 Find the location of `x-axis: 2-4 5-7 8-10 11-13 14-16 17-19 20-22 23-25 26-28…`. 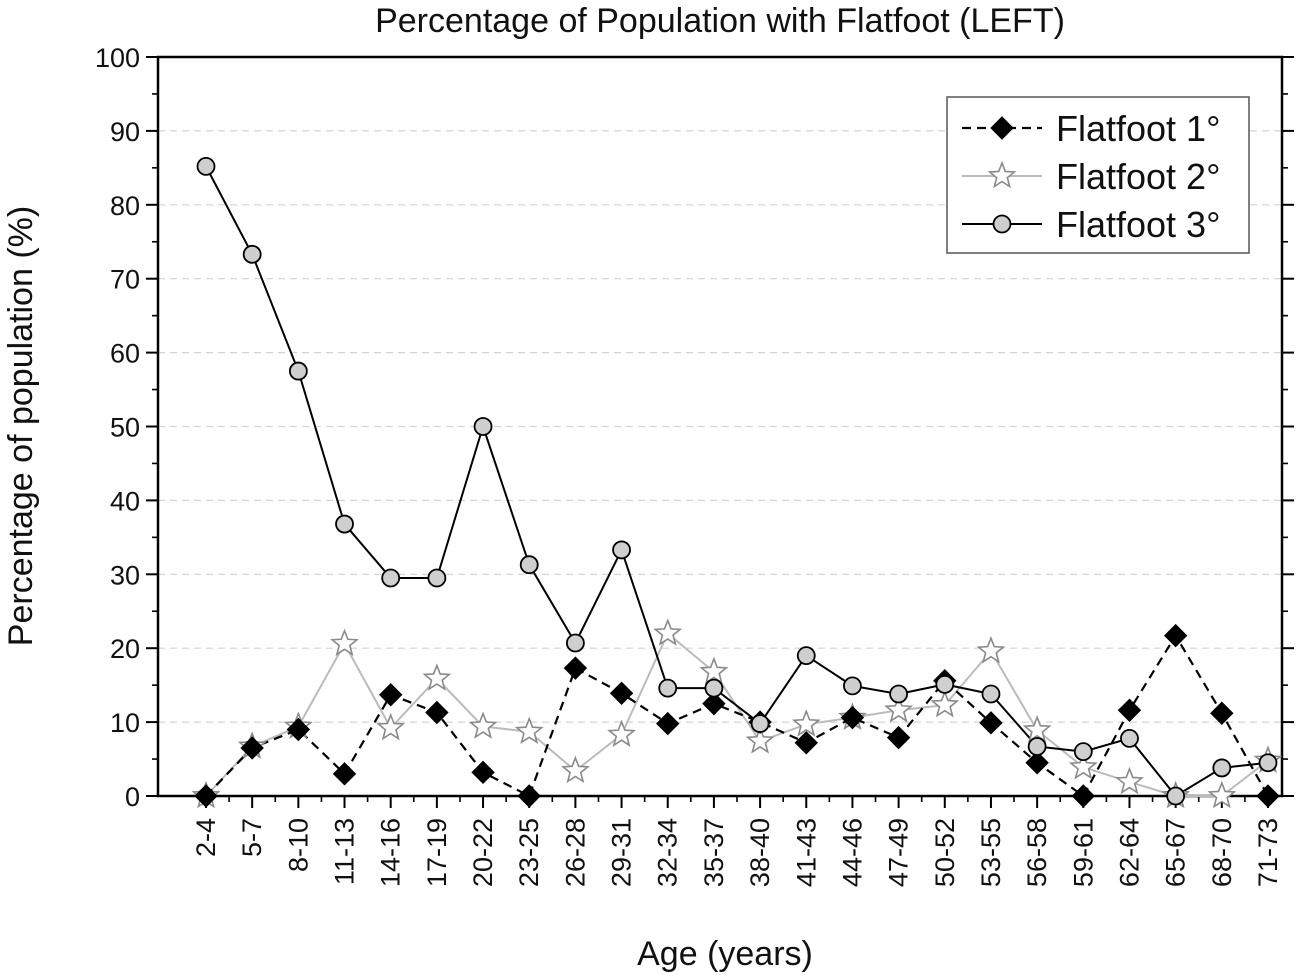

x-axis: 2-4 5-7 8-10 11-13 14-16 17-19 20-22 23-25 26-28… is located at coordinates (737, 841).